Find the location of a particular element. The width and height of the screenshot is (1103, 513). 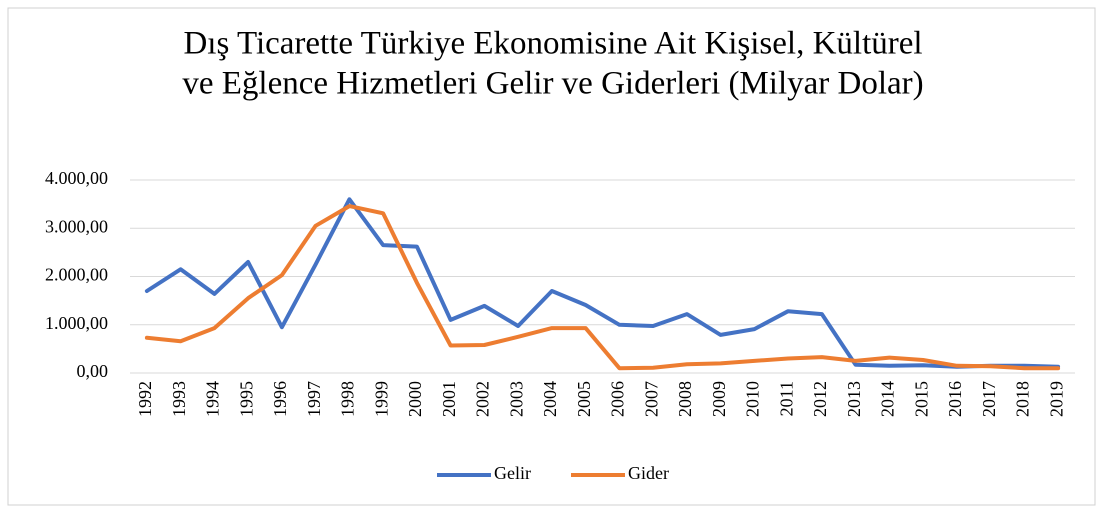

x-tick-label: 2015 is located at coordinates (921, 399).